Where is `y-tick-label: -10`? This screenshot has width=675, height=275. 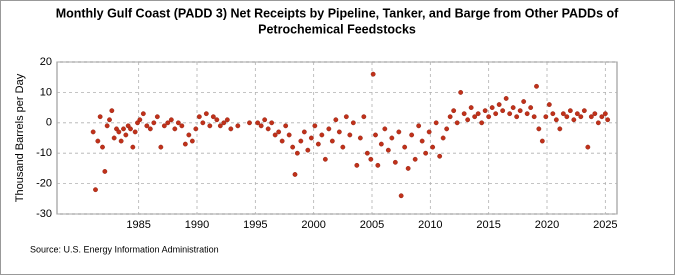
y-tick-label: -10 is located at coordinates (44, 153).